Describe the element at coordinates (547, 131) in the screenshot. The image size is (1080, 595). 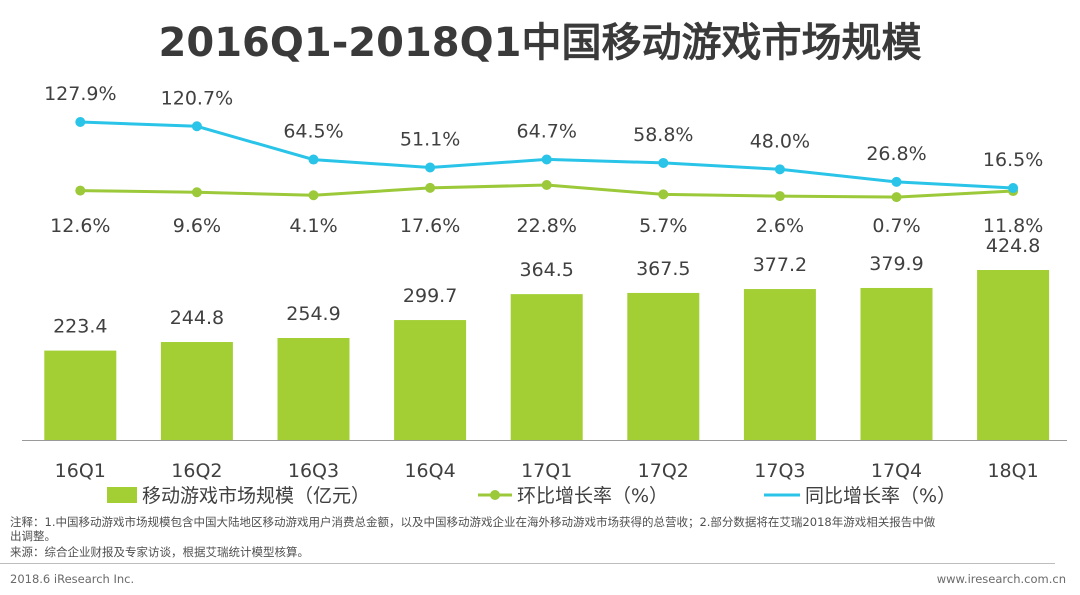
I see `yoy-label-17Q1: 64.7%` at that location.